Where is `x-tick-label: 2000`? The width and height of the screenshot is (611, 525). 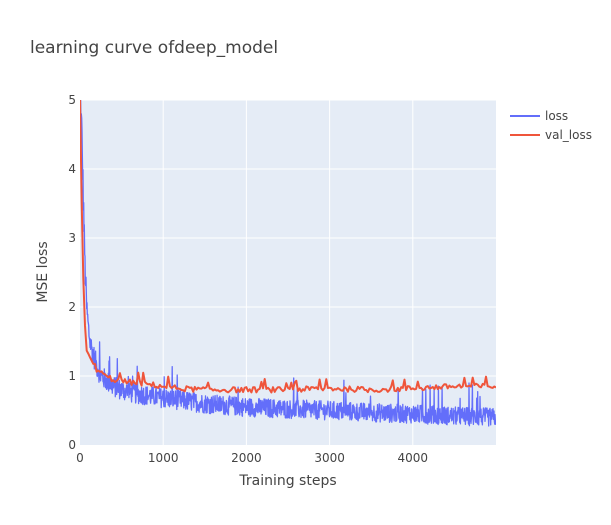 x-tick-label: 2000 is located at coordinates (246, 458).